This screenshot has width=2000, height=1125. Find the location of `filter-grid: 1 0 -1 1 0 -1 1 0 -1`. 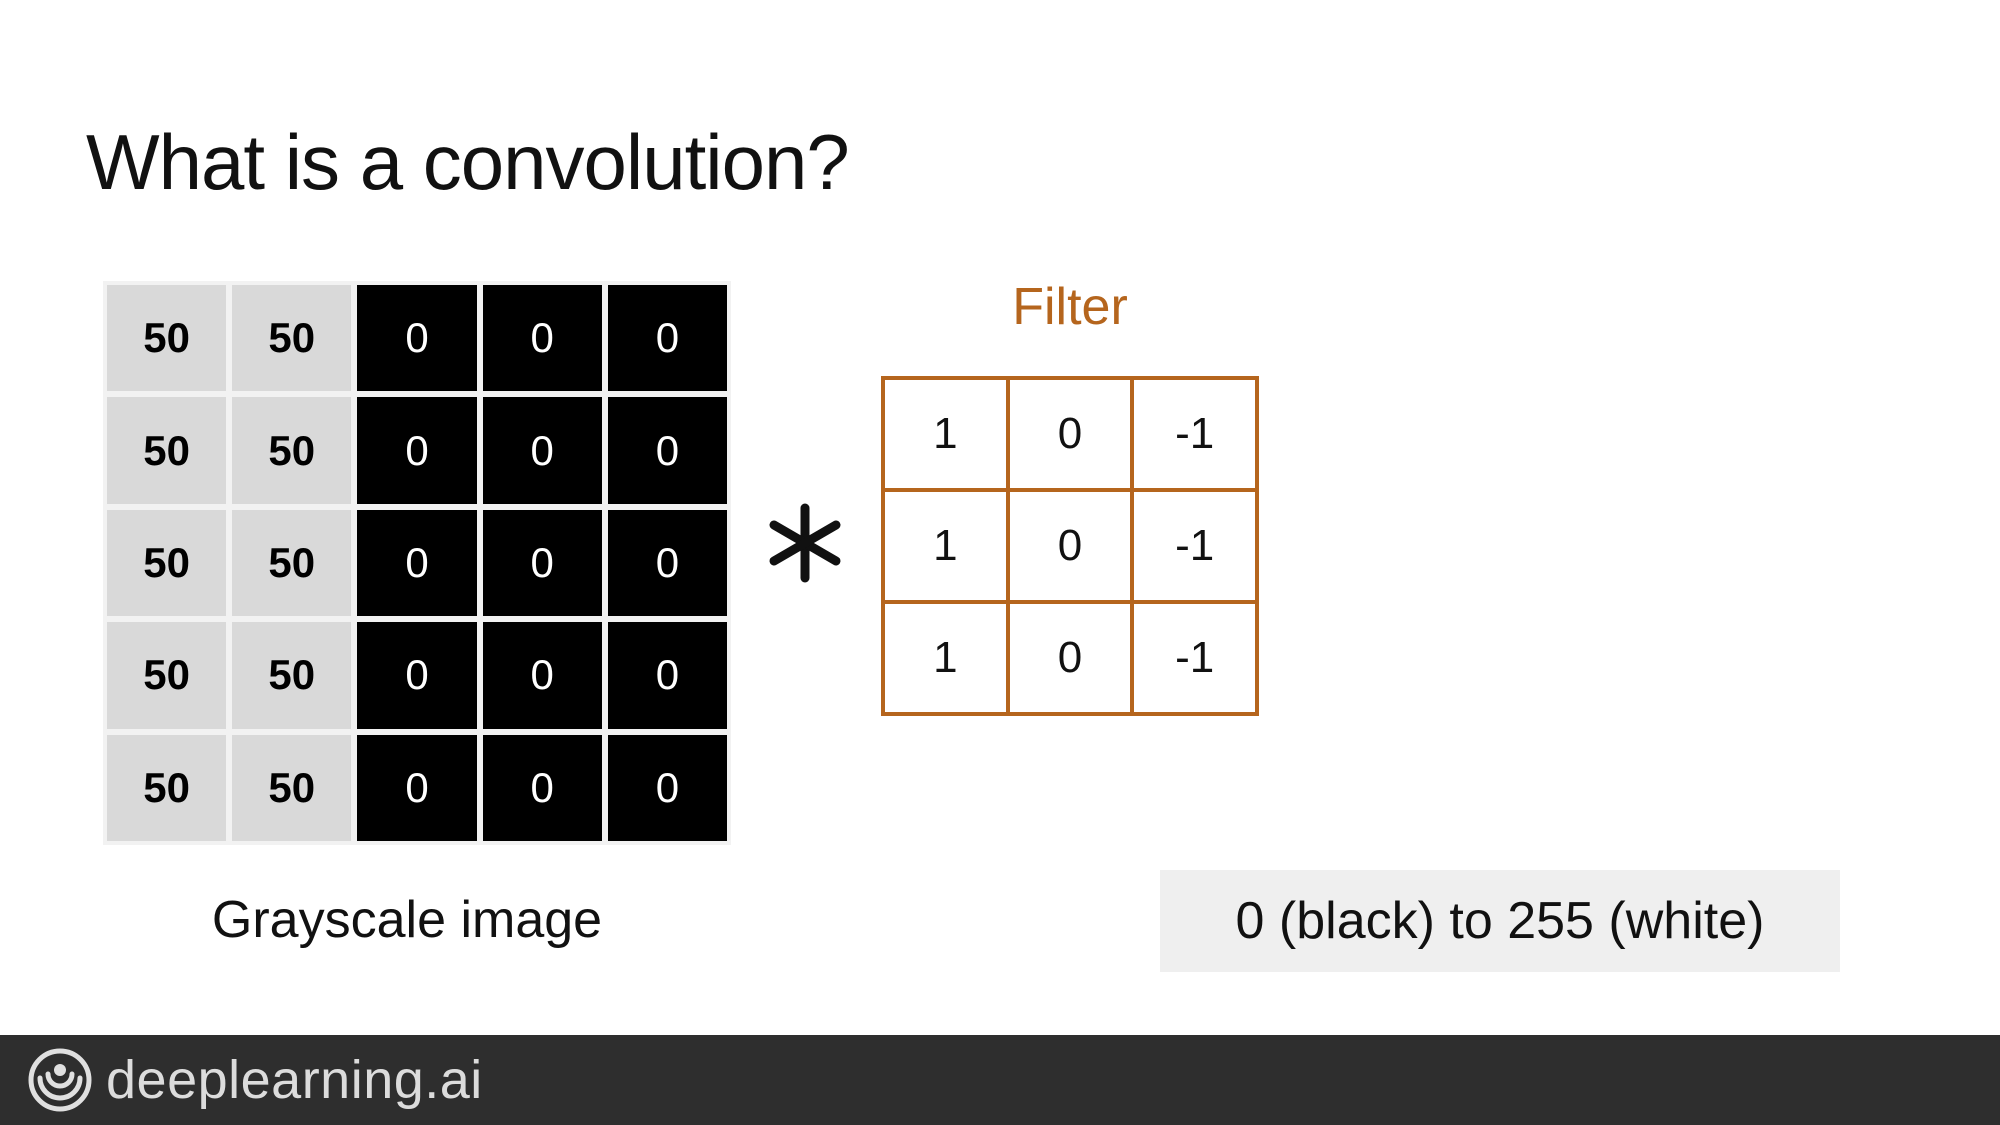

filter-grid: 1 0 -1 1 0 -1 1 0 -1 is located at coordinates (1070, 546).